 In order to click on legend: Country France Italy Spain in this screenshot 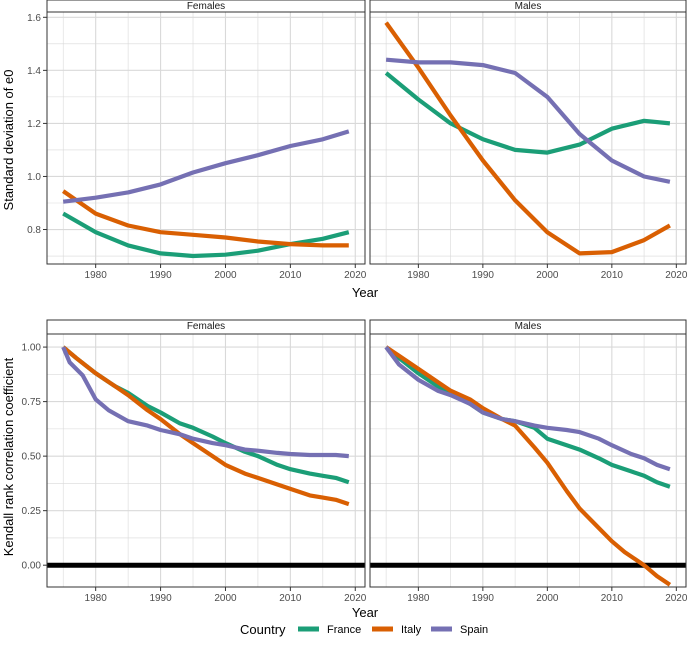, I will do `click(364, 629)`.